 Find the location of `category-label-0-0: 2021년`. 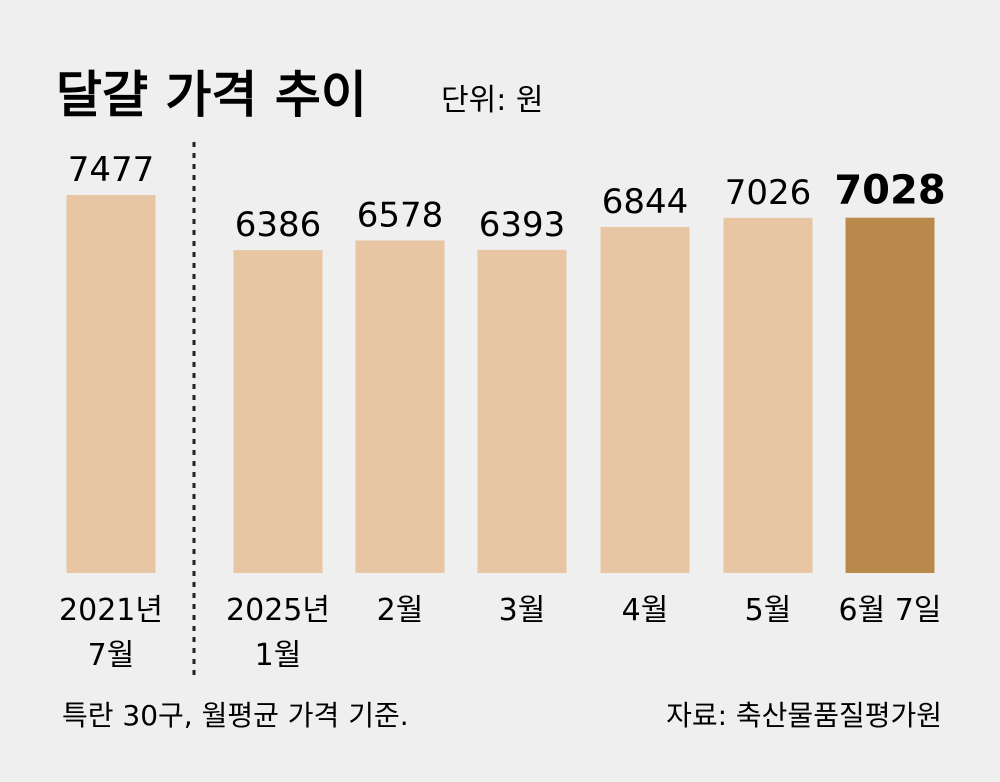

category-label-0-0: 2021년 is located at coordinates (111, 610).